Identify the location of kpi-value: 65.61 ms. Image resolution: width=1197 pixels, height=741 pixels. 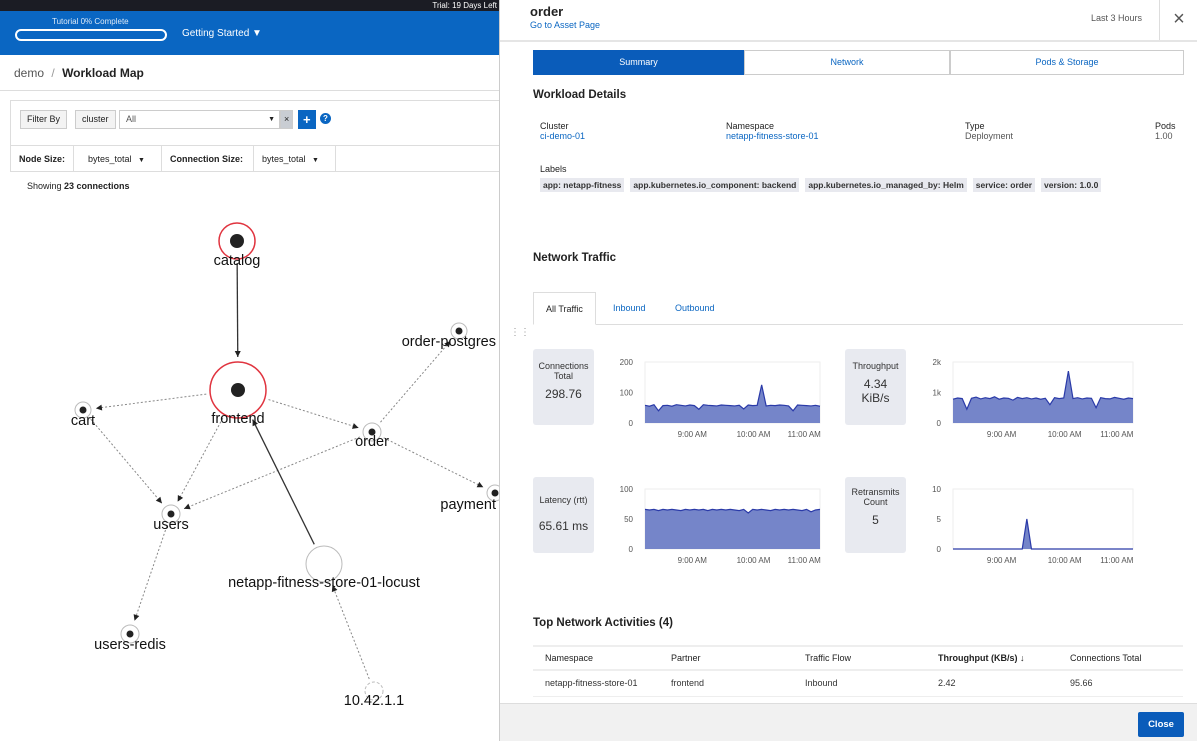
(563, 526).